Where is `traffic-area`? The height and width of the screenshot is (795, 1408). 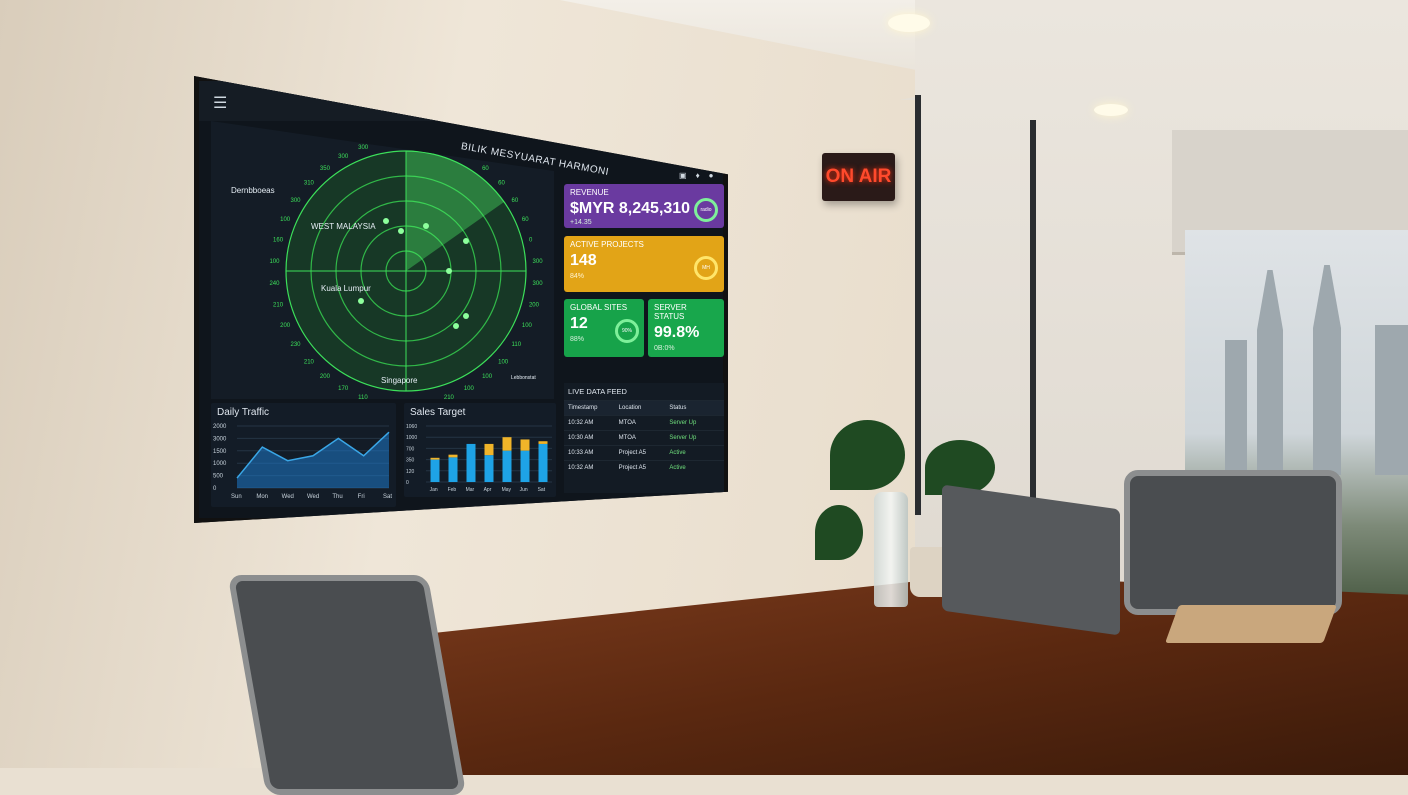 traffic-area is located at coordinates (313, 460).